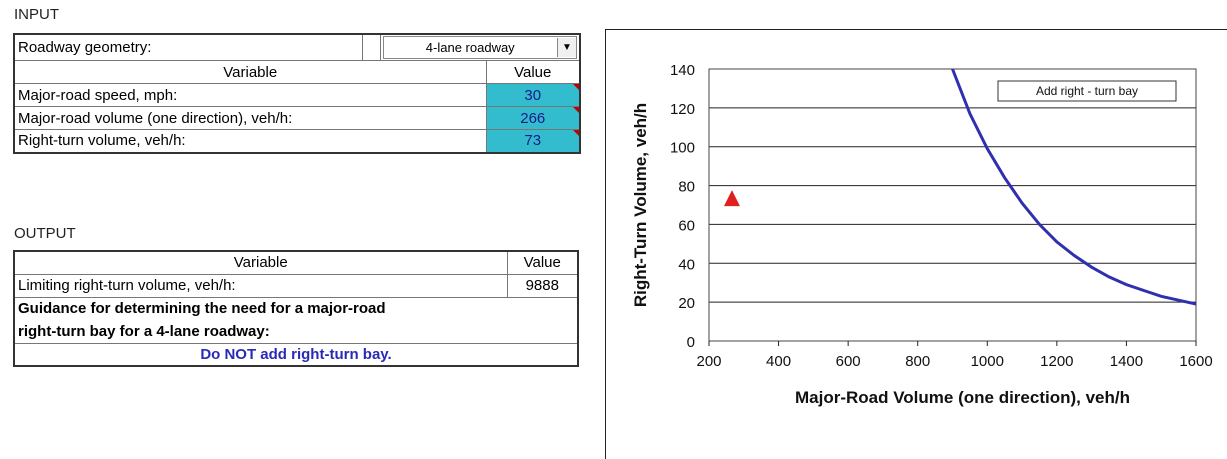  Describe the element at coordinates (1056, 361) in the screenshot. I see `x-tick-label: 1200` at that location.